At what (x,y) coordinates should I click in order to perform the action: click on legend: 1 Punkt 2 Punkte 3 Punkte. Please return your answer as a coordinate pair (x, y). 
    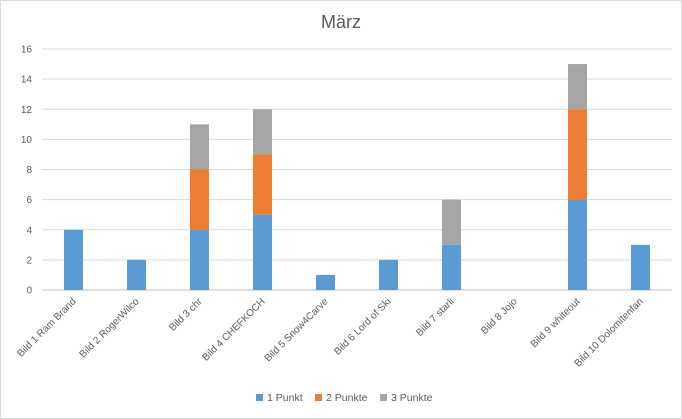
    Looking at the image, I should click on (344, 398).